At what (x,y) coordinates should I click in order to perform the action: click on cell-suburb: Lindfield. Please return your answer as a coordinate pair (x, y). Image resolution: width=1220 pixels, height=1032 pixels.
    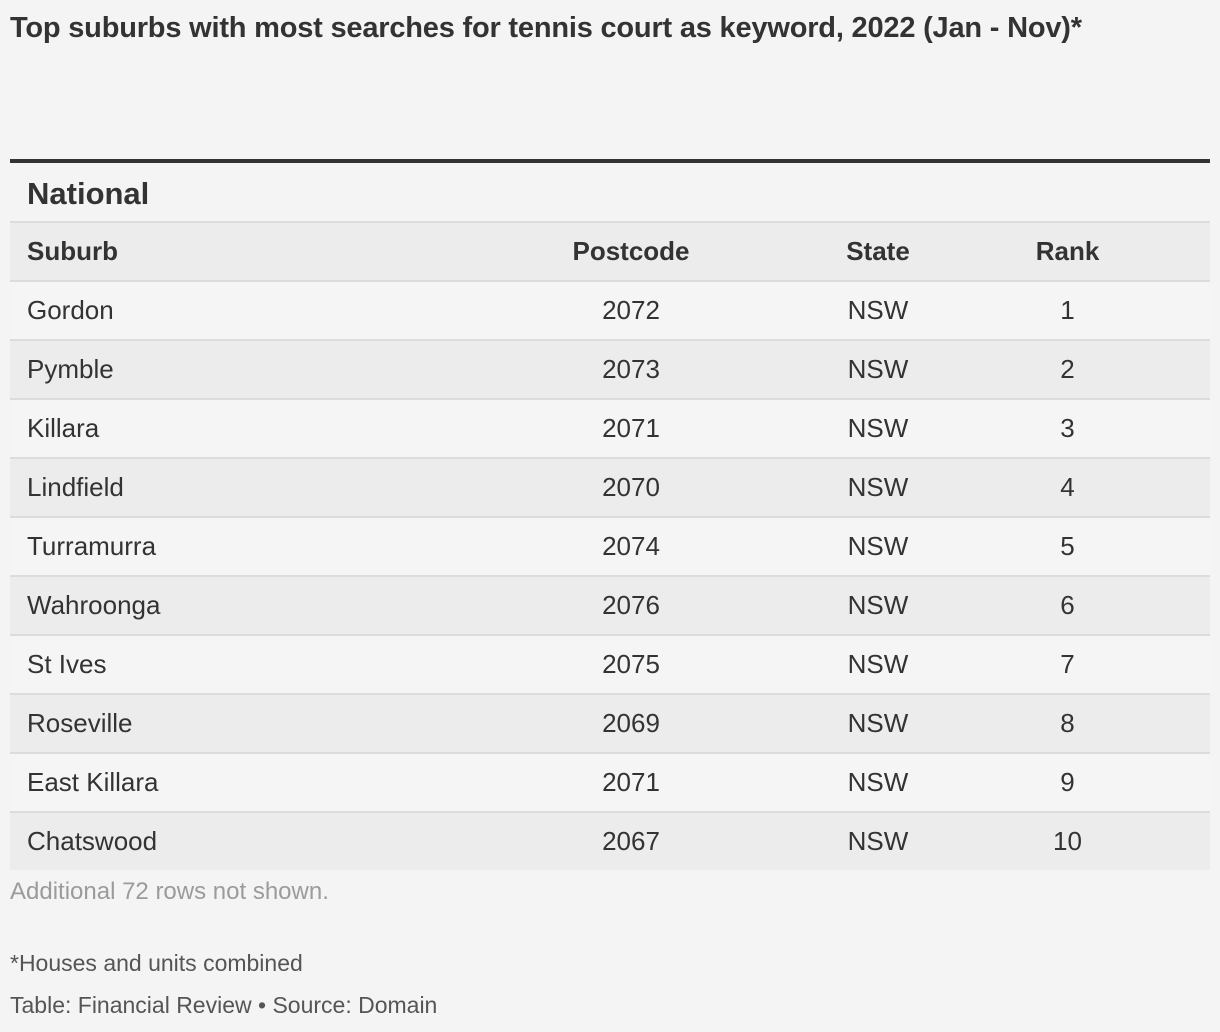
    Looking at the image, I should click on (75, 487).